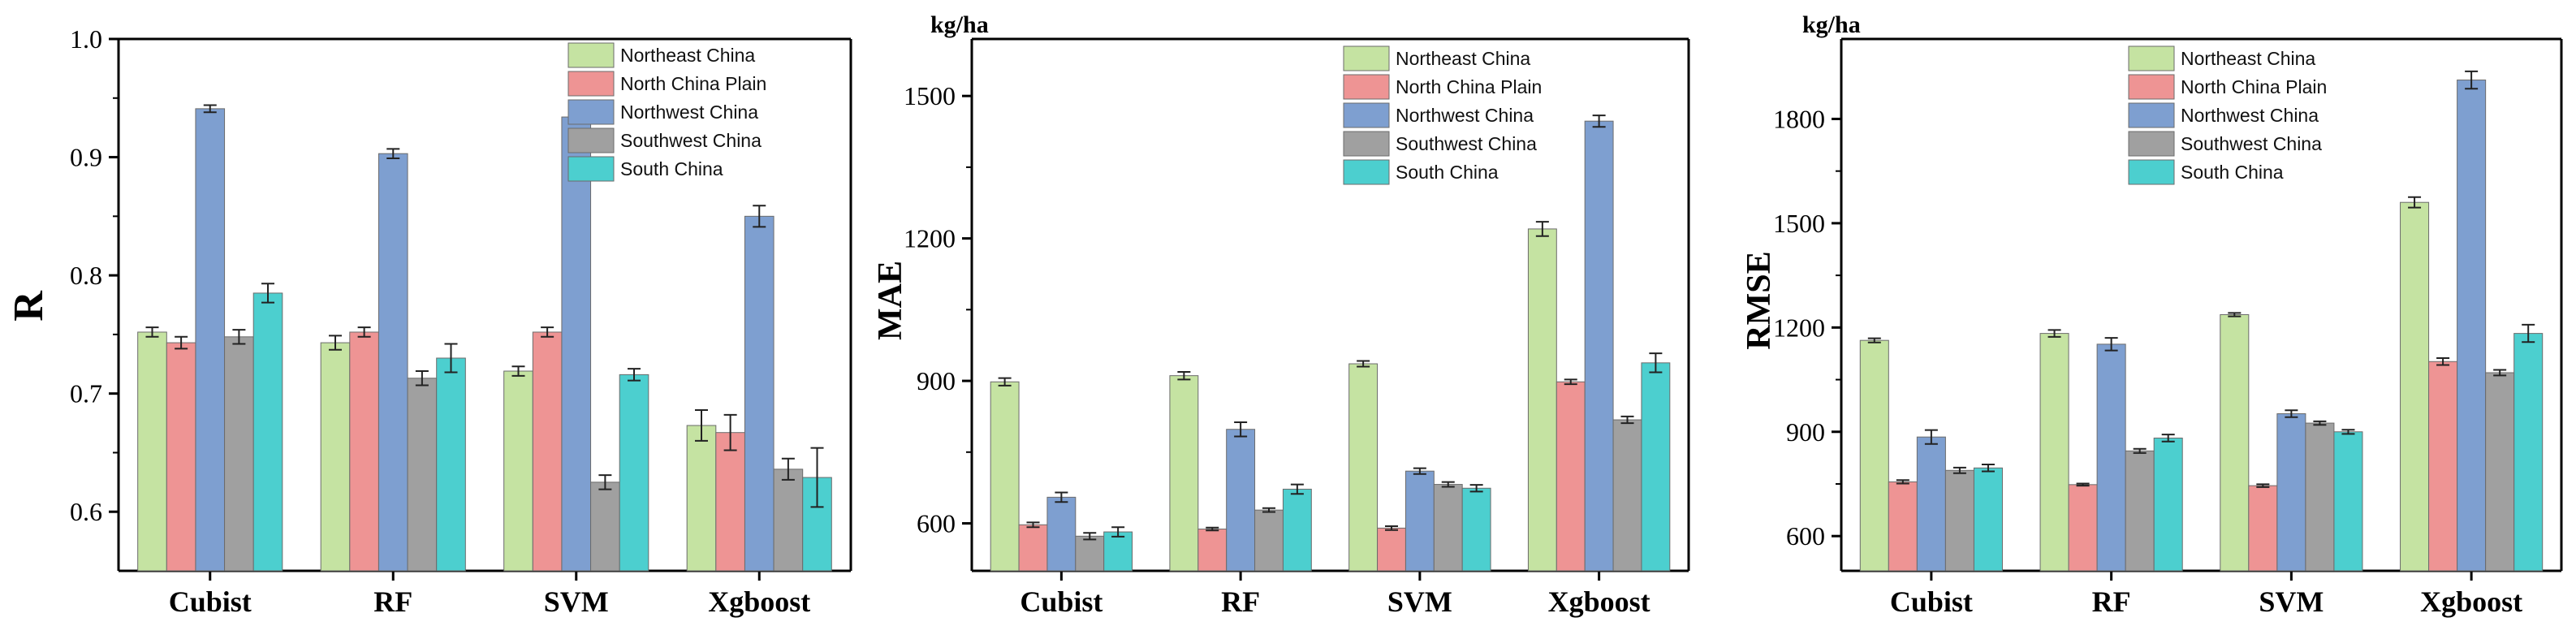 This screenshot has width=2576, height=622. Describe the element at coordinates (1988, 519) in the screenshot. I see `rmse-bar-cubist-south-china` at that location.